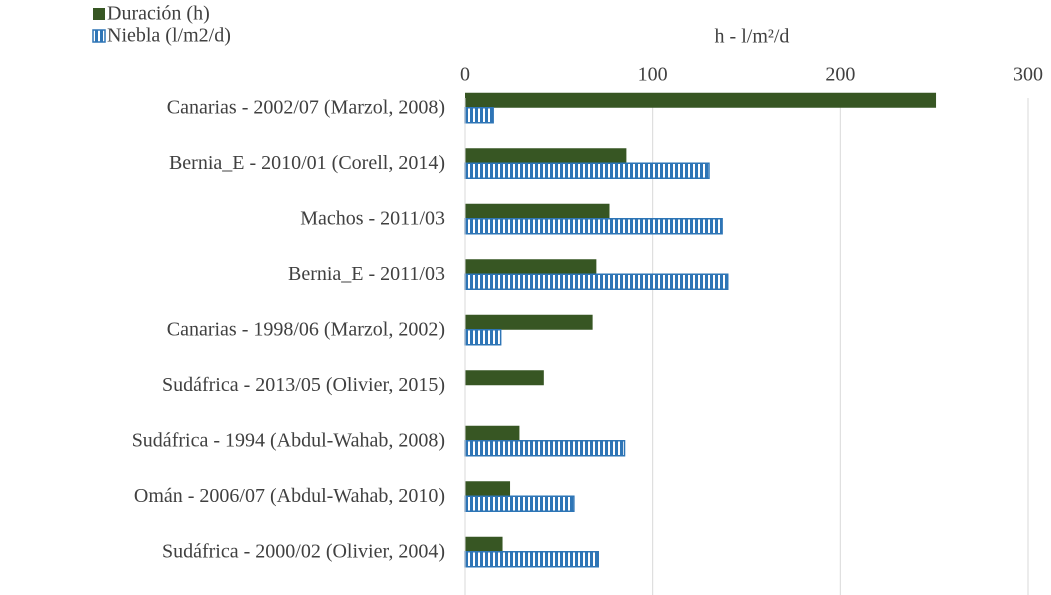 Image resolution: width=1051 pixels, height=595 pixels. What do you see at coordinates (303, 385) in the screenshot?
I see `y-tick-label: Sudáfrica - 2013/05 (Olivier, 2015)` at bounding box center [303, 385].